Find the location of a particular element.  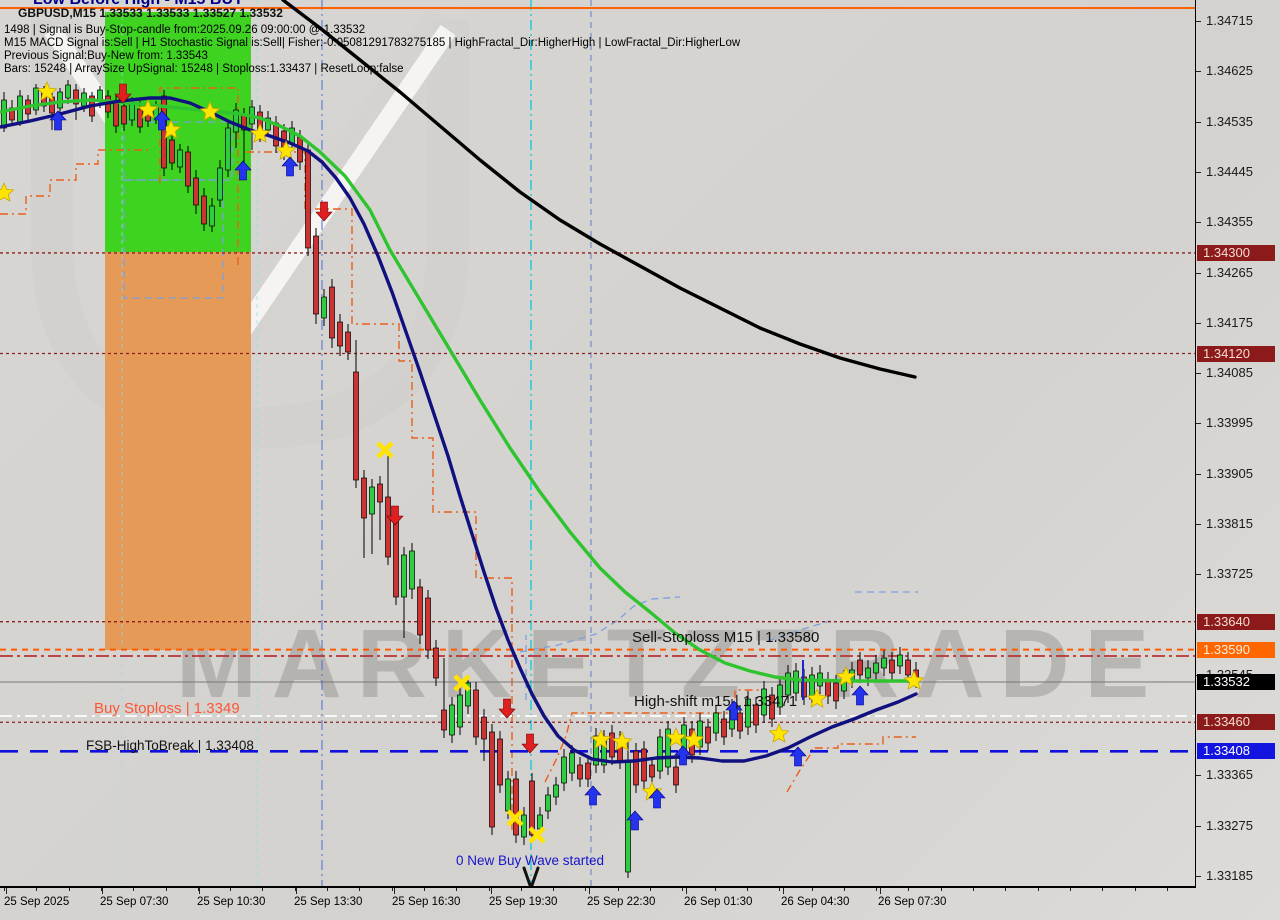

price-level-badge: 1.33408 is located at coordinates (1236, 751).